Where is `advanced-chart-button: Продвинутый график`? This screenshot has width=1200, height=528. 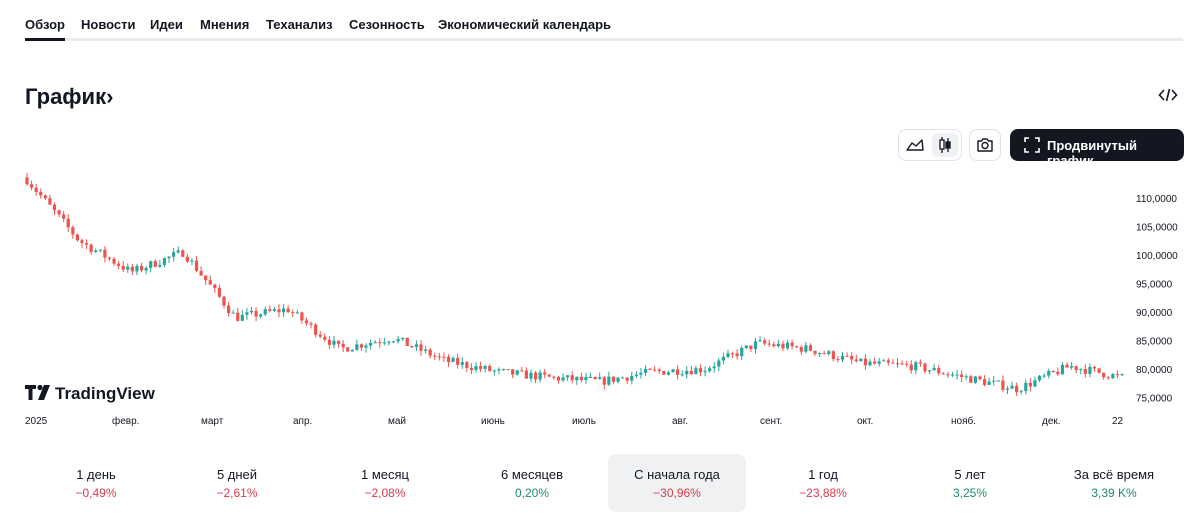
advanced-chart-button: Продвинутый график is located at coordinates (1097, 148).